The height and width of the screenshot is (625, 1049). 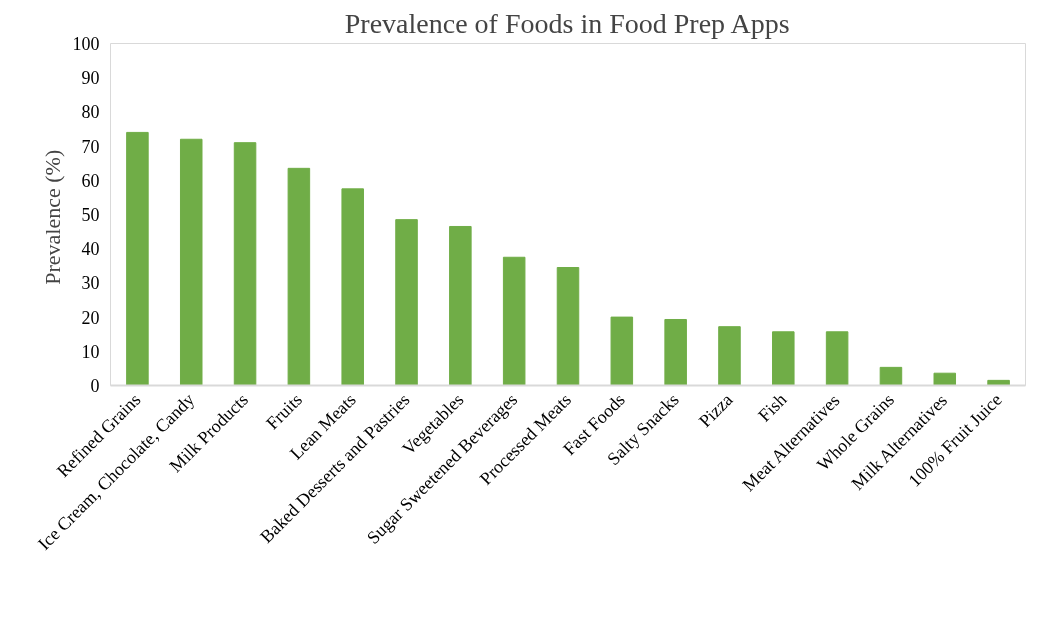 I want to click on y-tick-label: 90, so click(x=90, y=78).